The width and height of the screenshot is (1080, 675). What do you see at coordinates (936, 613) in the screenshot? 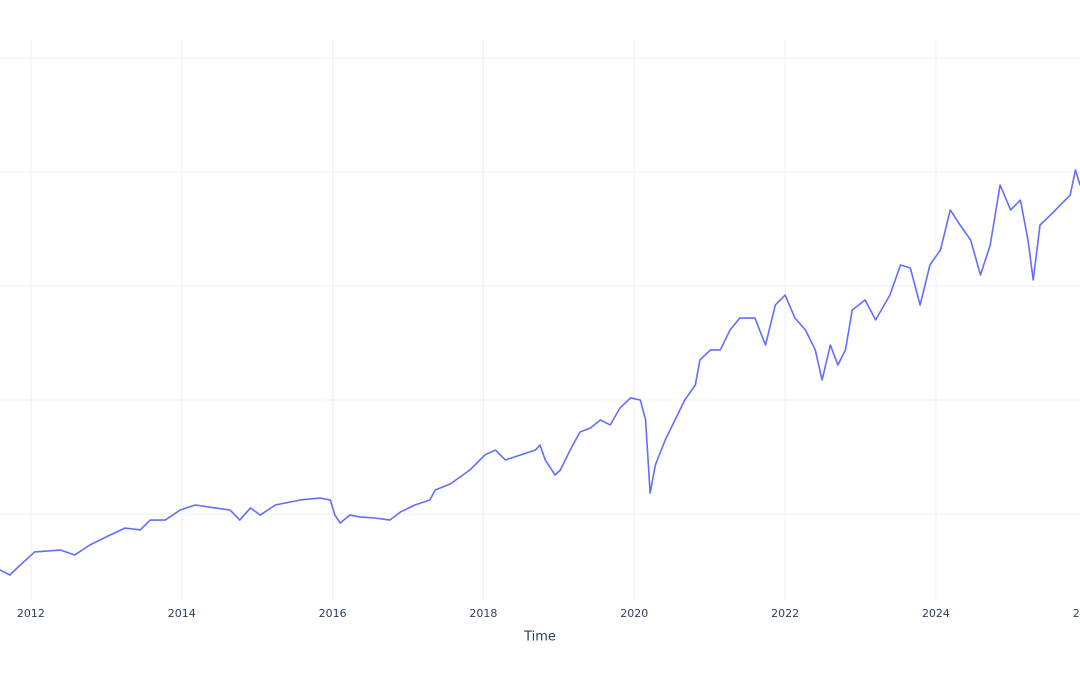
I see `x-tick-label: 2024` at bounding box center [936, 613].